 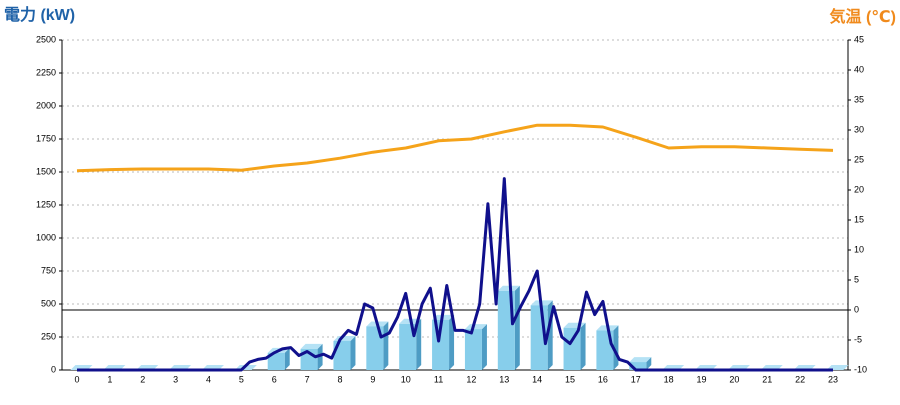 I want to click on x-tick-label: 6, so click(x=274, y=379).